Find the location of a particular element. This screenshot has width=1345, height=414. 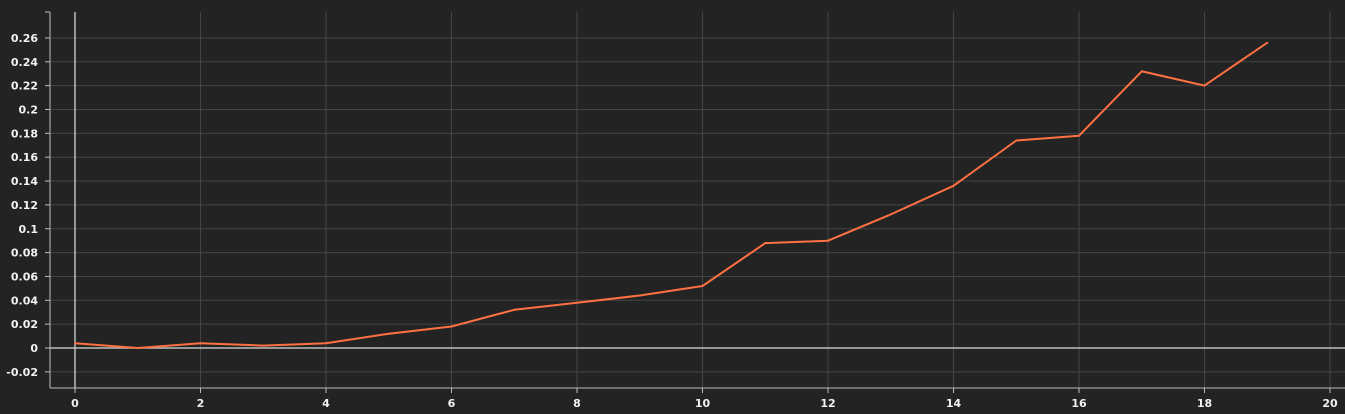

y-tick-label: 0.24 is located at coordinates (24, 62).